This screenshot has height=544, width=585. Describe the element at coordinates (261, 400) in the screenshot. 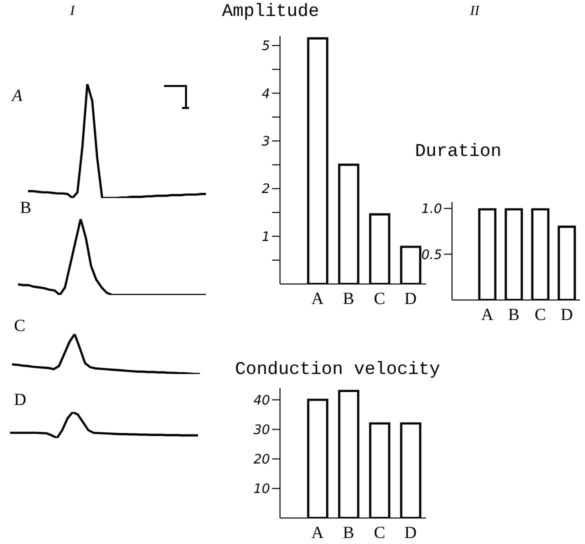

I see `y-tick-label: 40` at that location.